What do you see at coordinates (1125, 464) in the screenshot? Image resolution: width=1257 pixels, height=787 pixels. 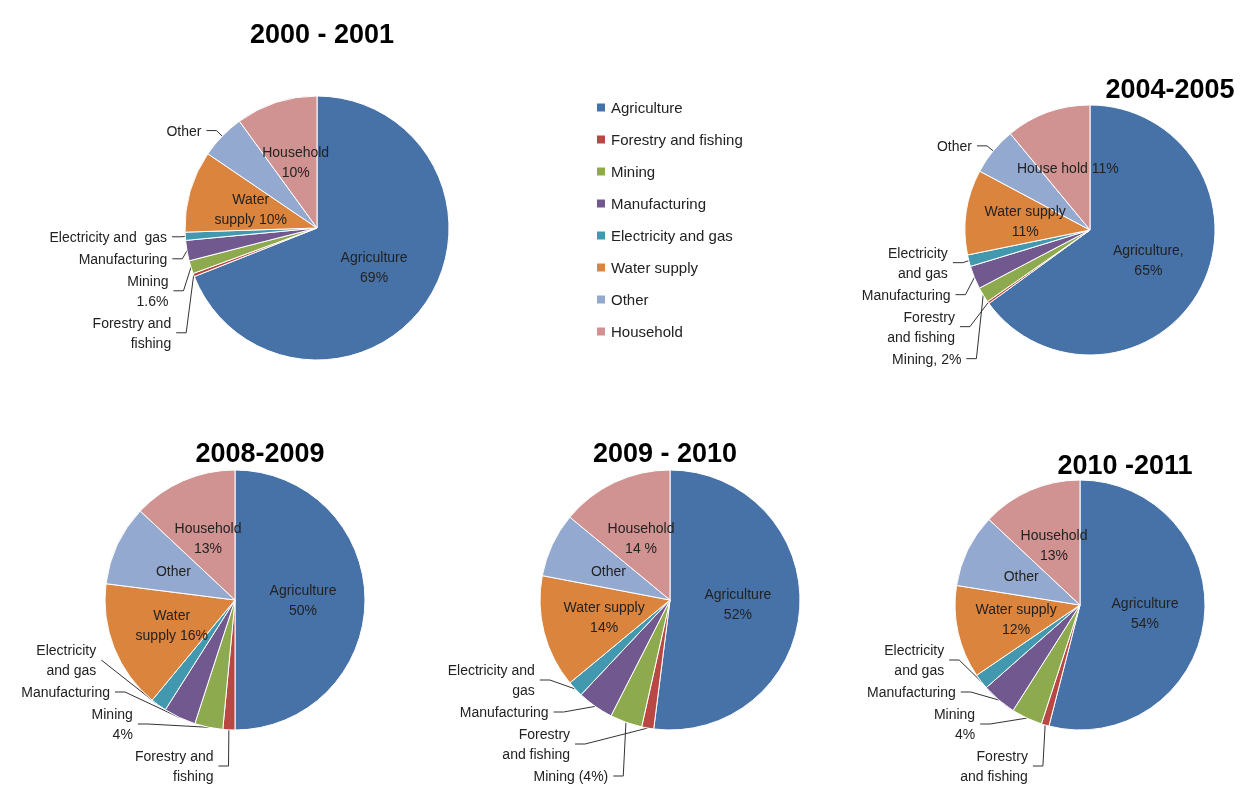 I see `chart-title: 2010 -2011` at bounding box center [1125, 464].